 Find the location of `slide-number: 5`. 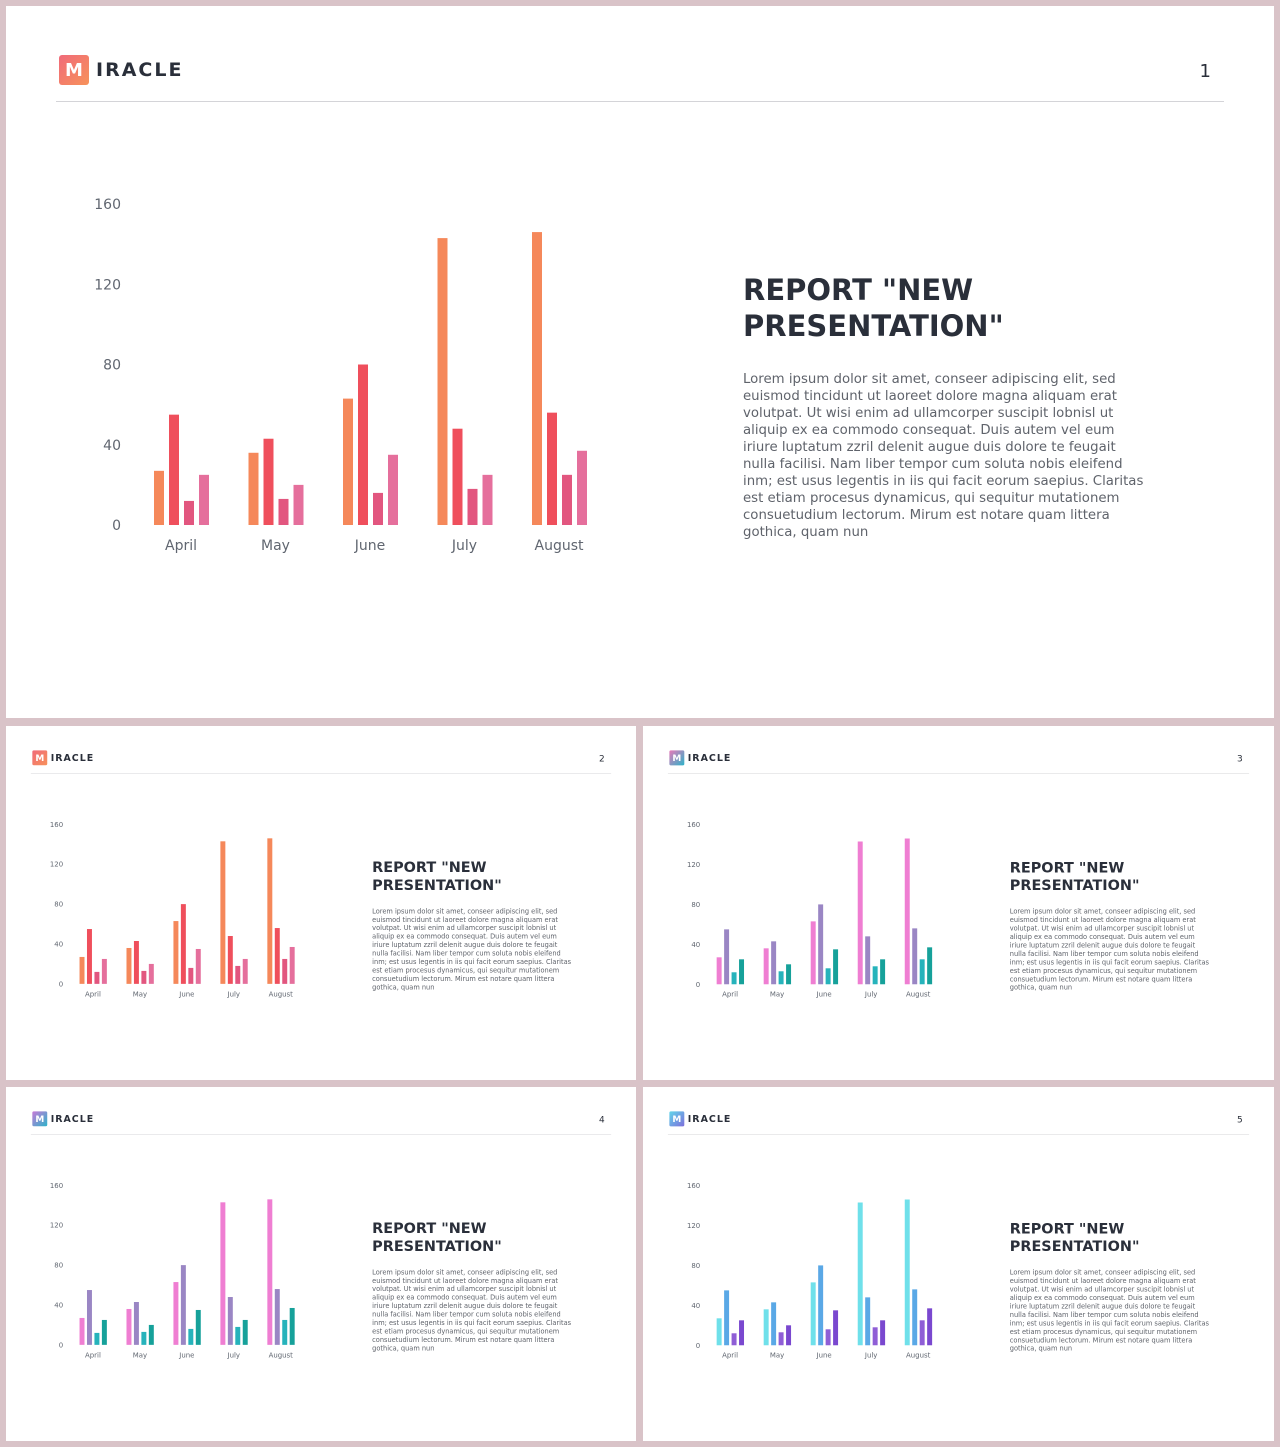

slide-number: 5 is located at coordinates (1239, 1119).